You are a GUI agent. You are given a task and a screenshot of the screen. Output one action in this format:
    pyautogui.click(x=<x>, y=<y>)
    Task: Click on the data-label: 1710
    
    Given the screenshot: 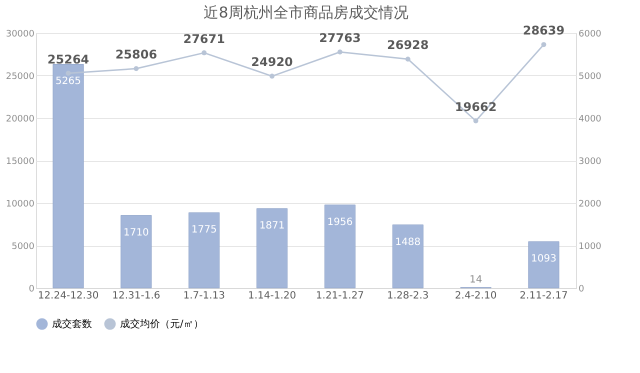 What is the action you would take?
    pyautogui.click(x=136, y=232)
    